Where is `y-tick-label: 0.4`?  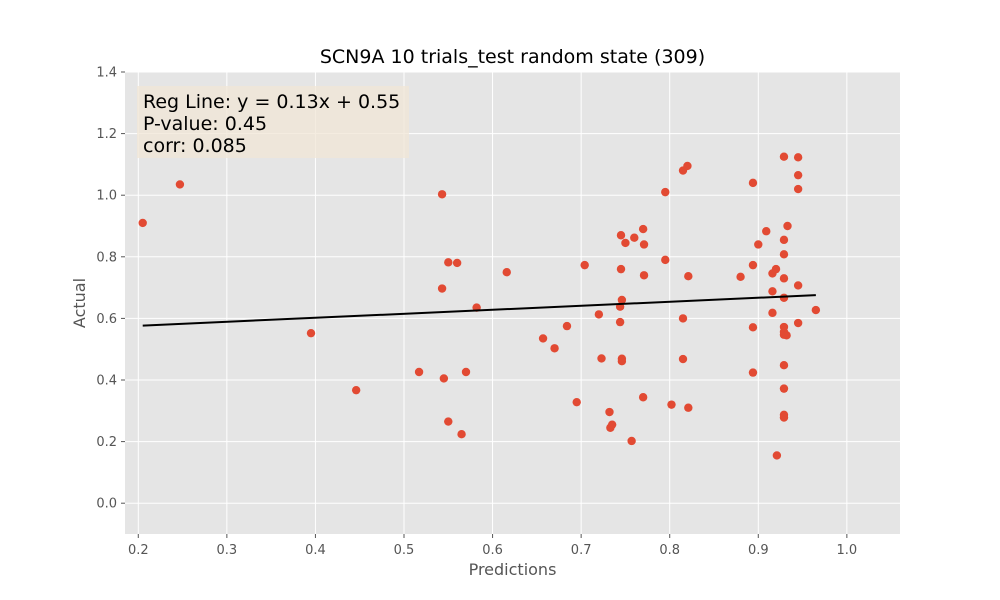
y-tick-label: 0.4 is located at coordinates (106, 381).